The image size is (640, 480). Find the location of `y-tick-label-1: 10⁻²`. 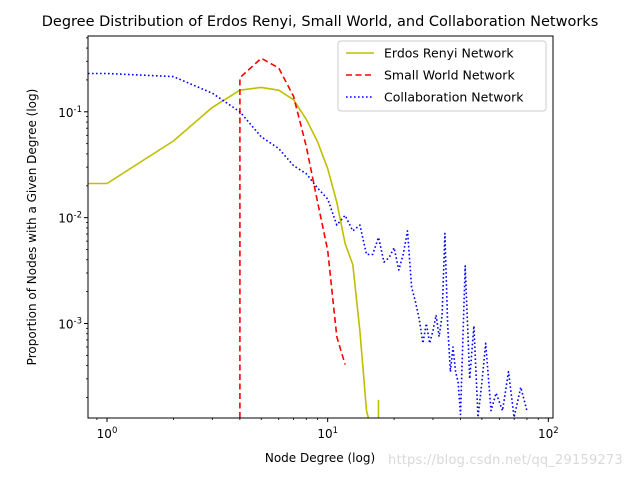

y-tick-label-1: 10⁻² is located at coordinates (70, 218).